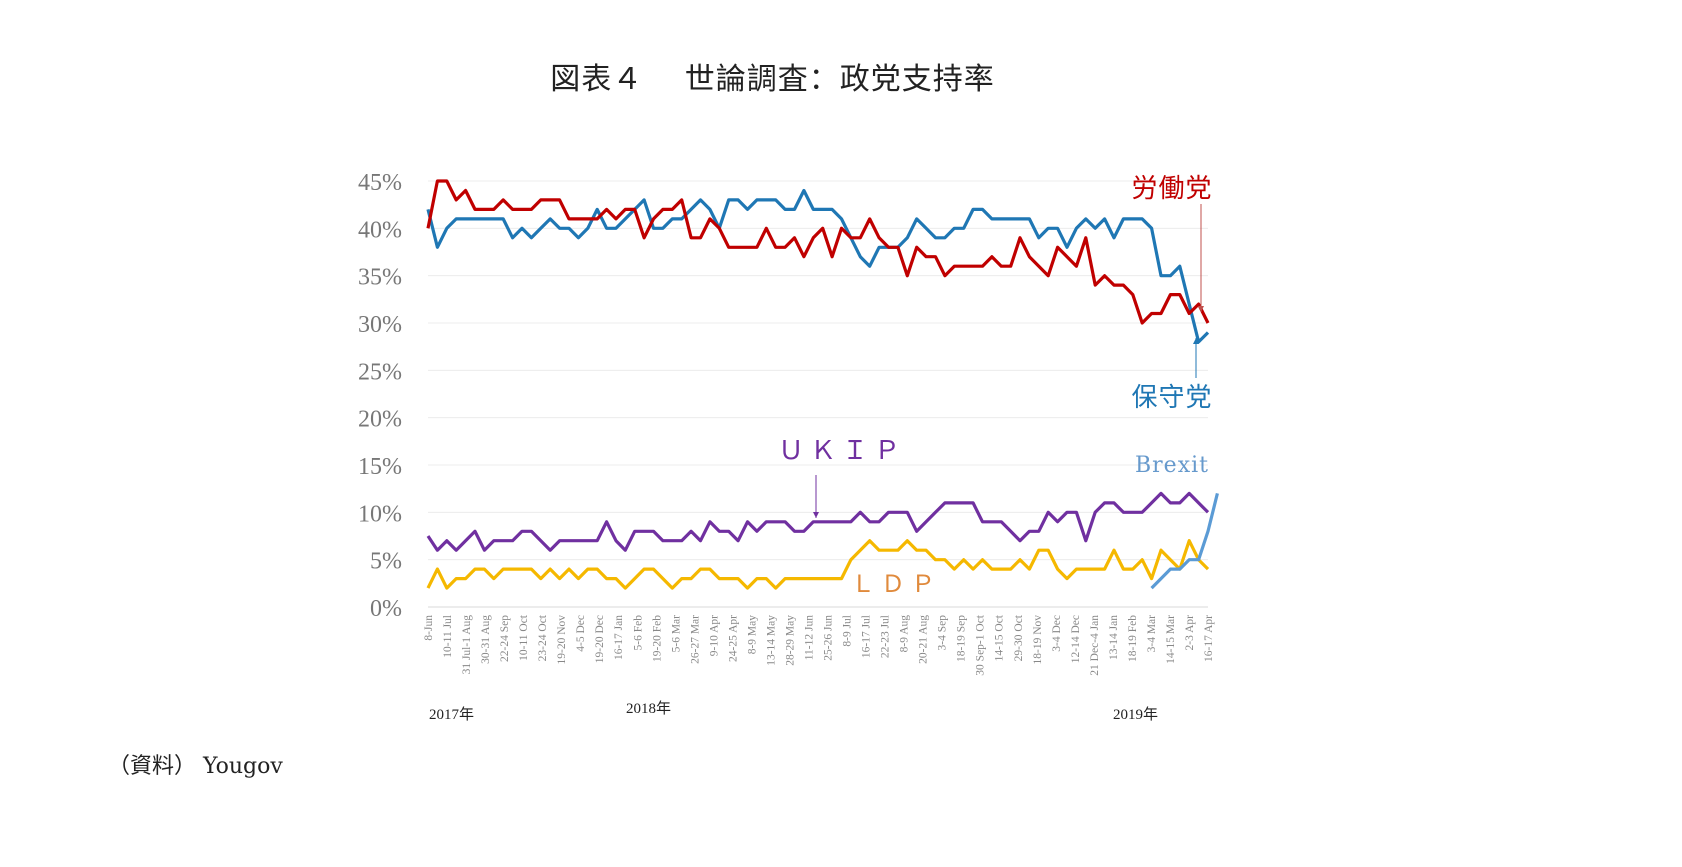  I want to click on y-tick-label: 15%, so click(380, 467).